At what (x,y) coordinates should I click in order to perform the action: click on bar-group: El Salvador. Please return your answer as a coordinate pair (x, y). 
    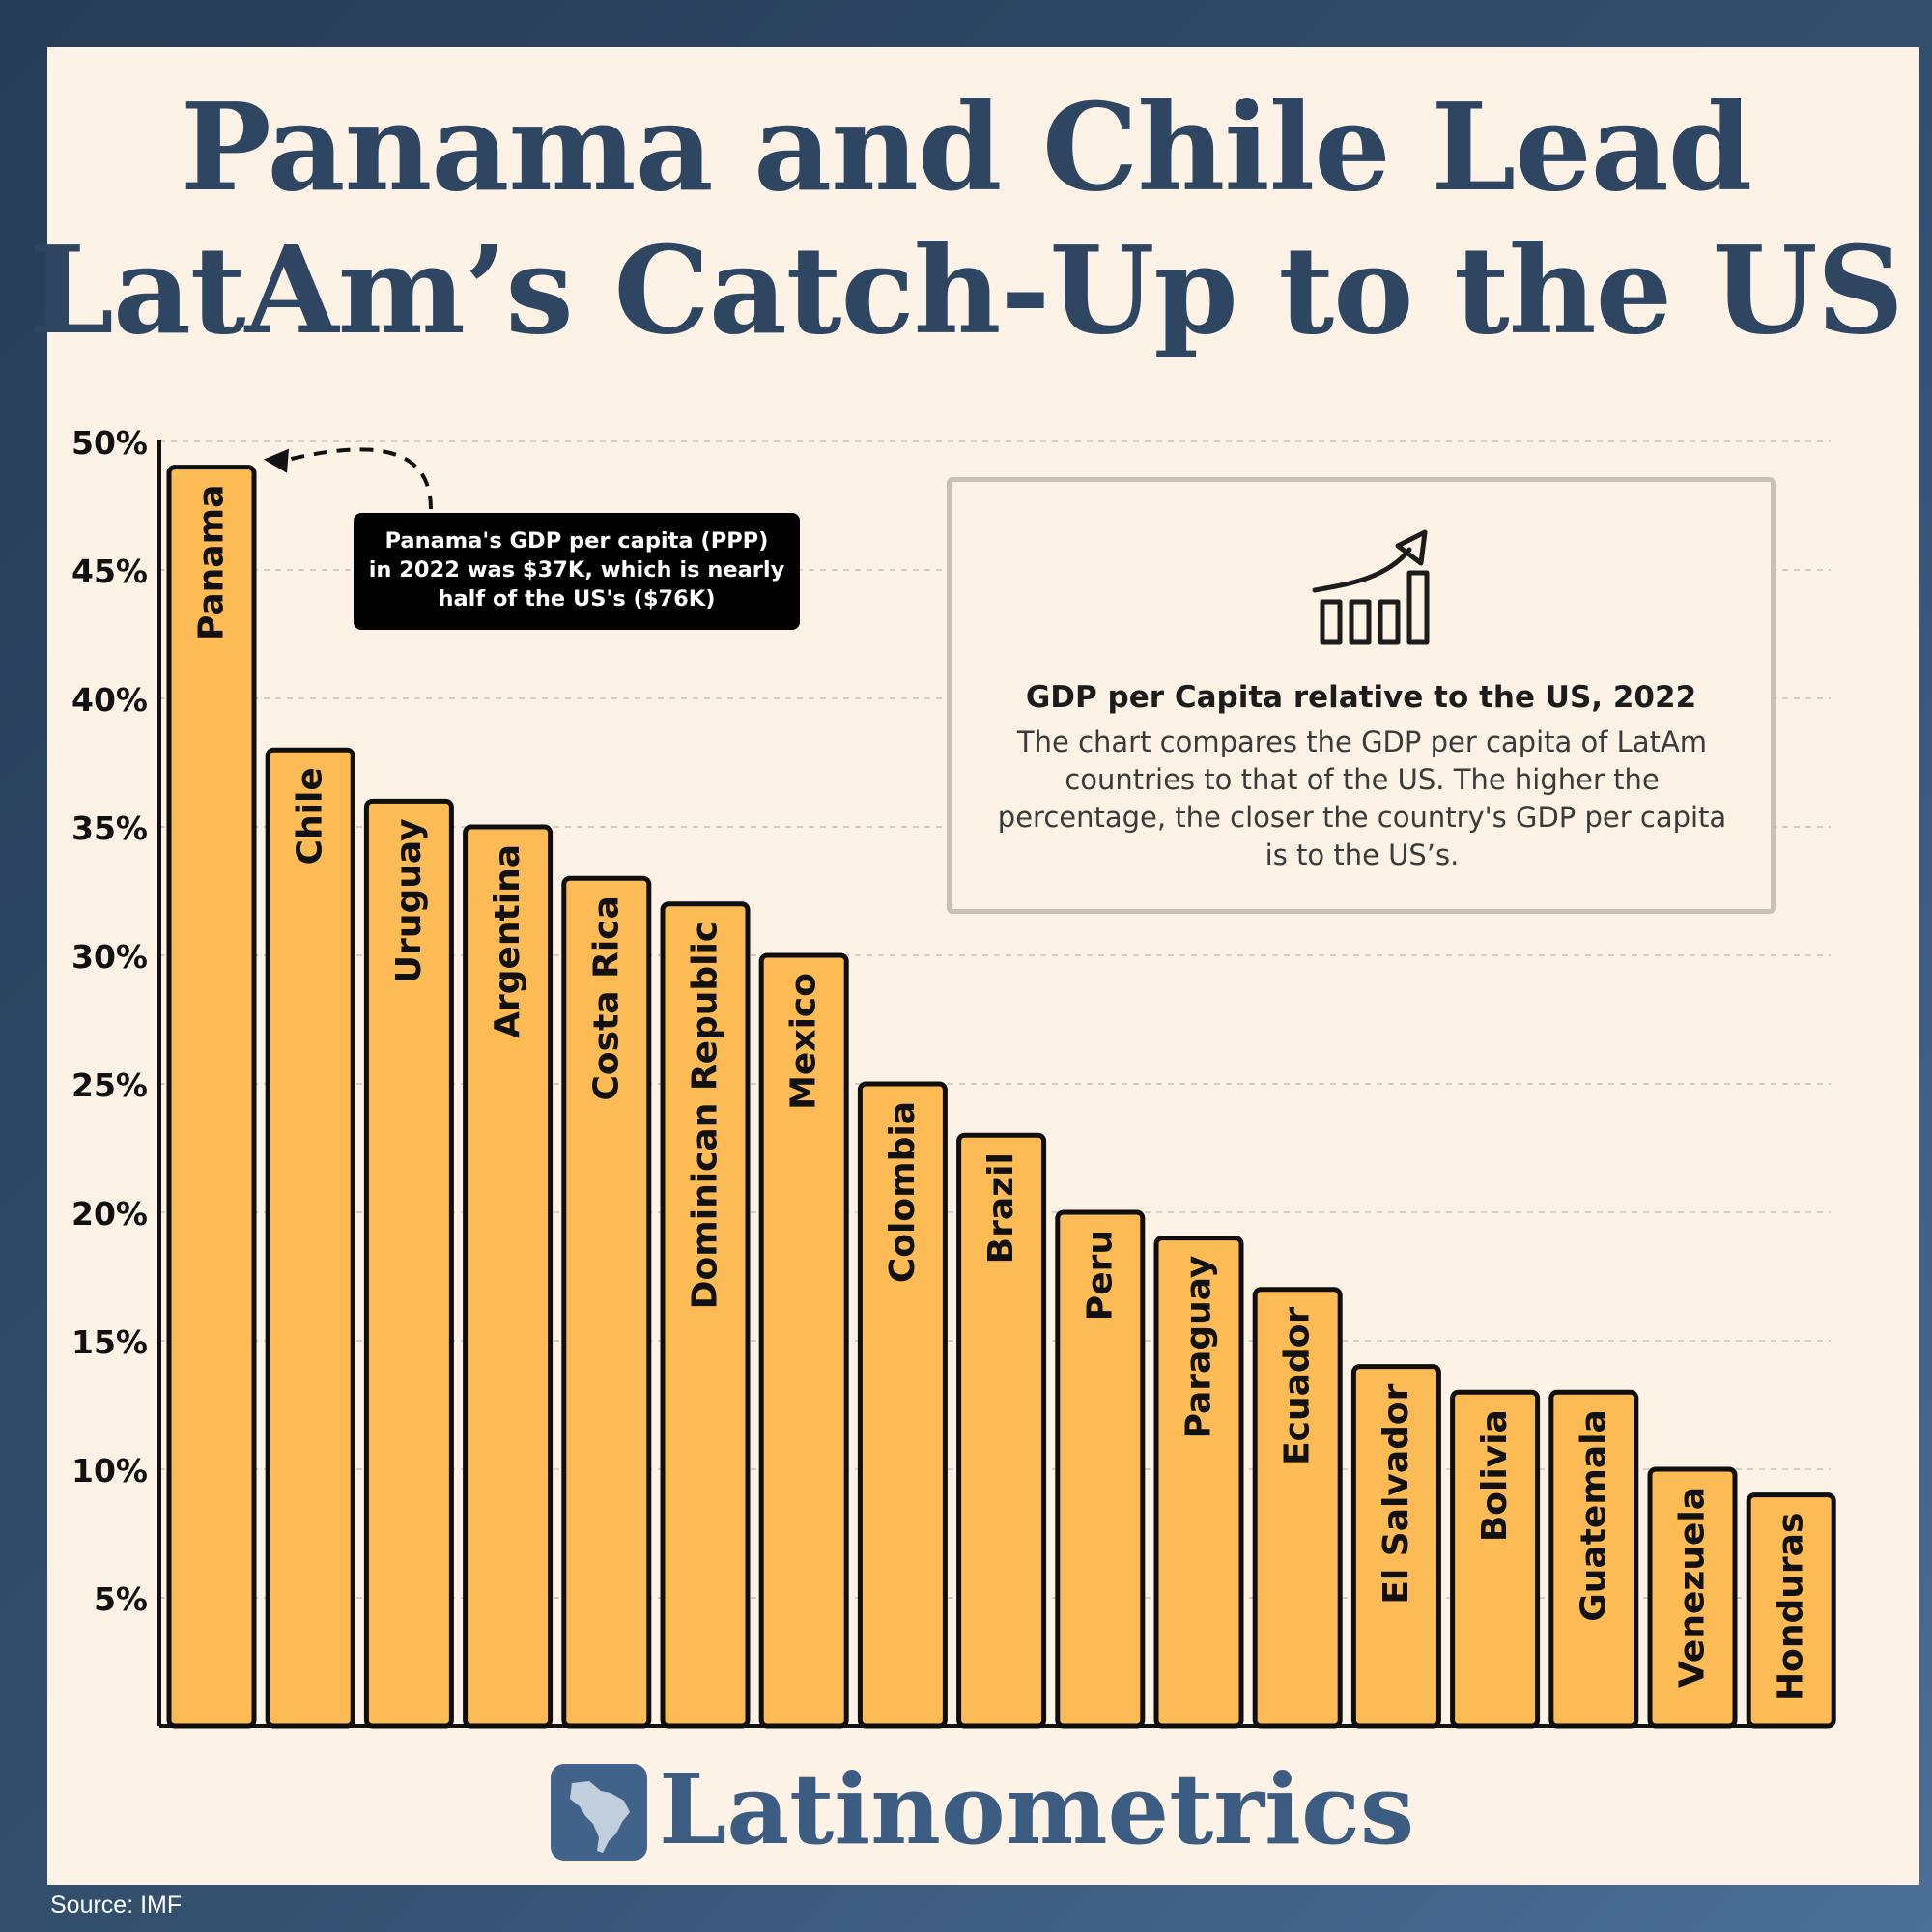
    Looking at the image, I should click on (1395, 1546).